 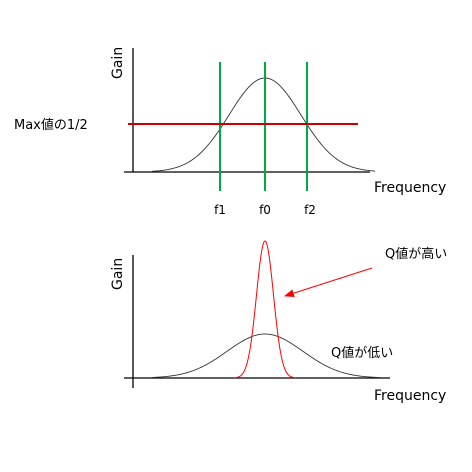 I want to click on top-x-axis-label: Frequency, so click(x=410, y=188).